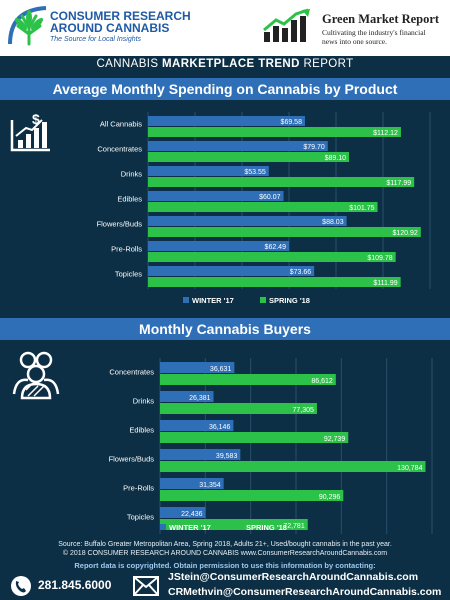 The width and height of the screenshot is (450, 600). I want to click on data-label: 39,583, so click(227, 456).